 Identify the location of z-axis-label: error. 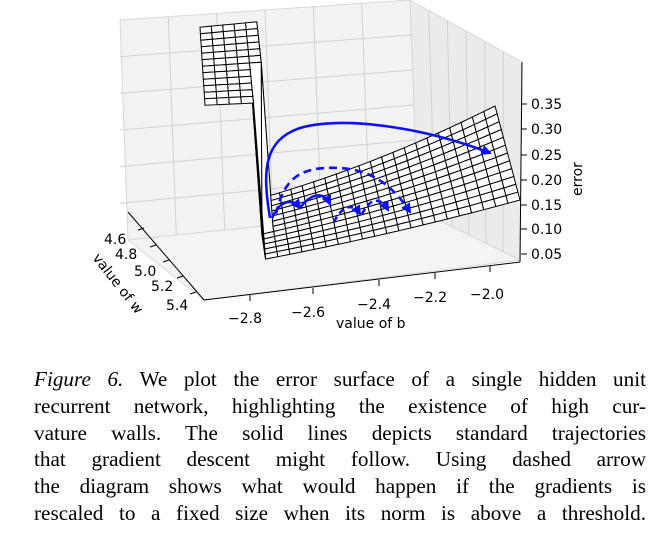
(578, 179).